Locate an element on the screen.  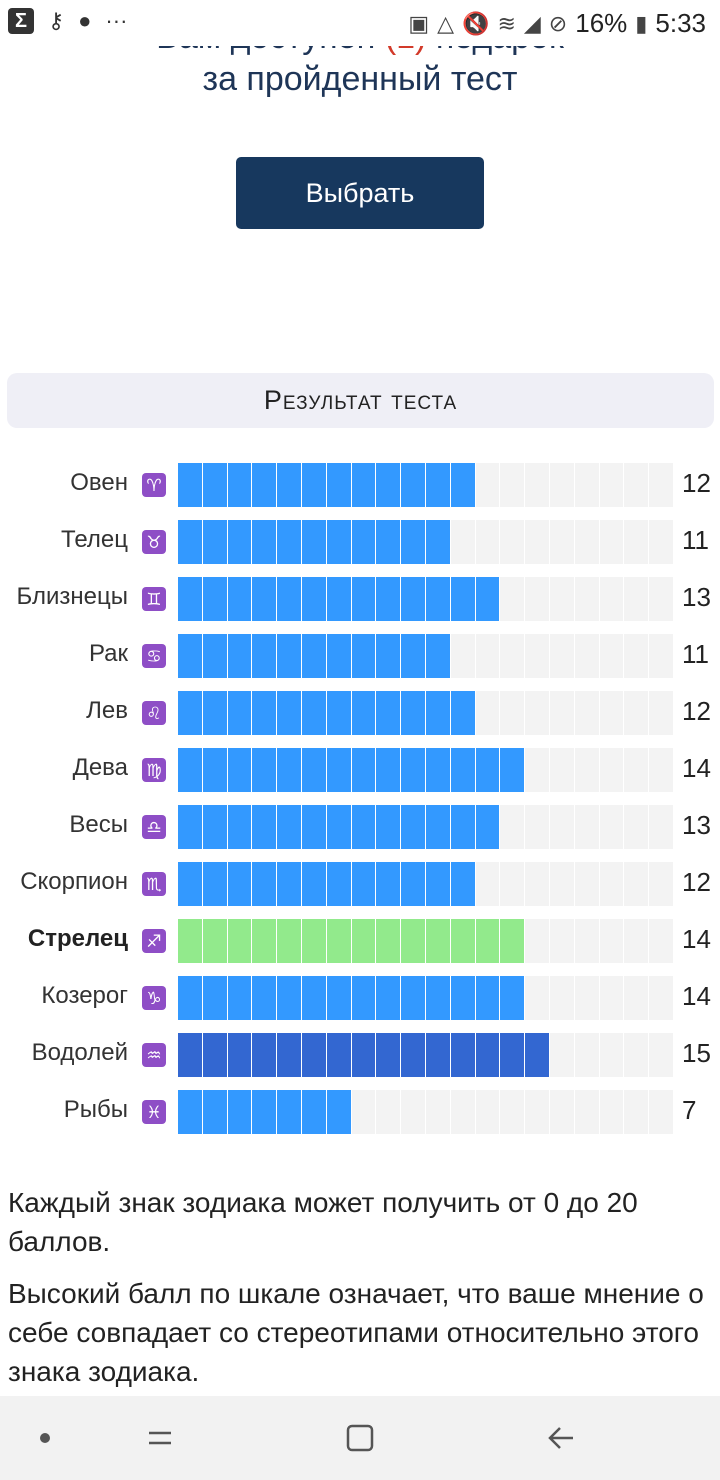
lock-icon: ▣ is located at coordinates (419, 23).